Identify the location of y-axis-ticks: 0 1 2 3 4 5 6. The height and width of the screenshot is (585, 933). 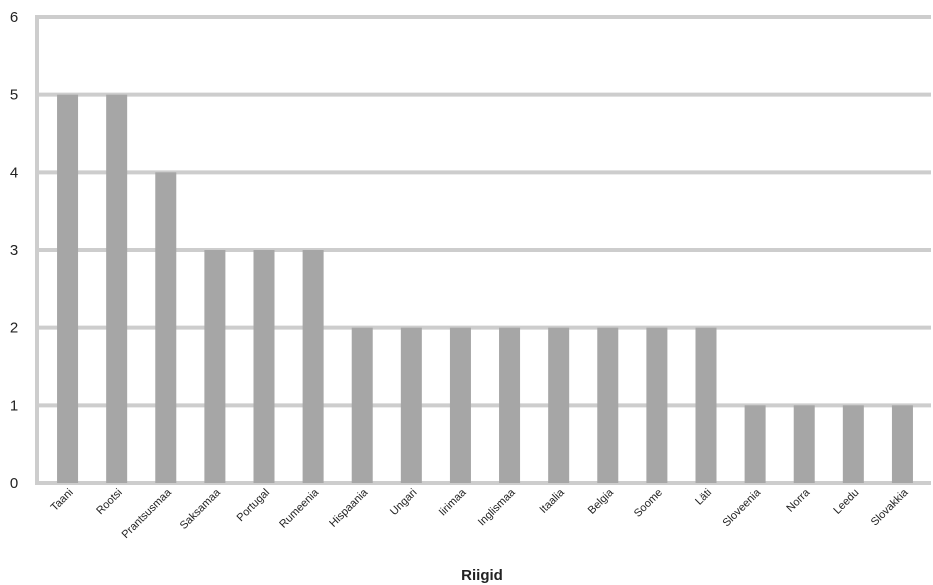
(14, 250).